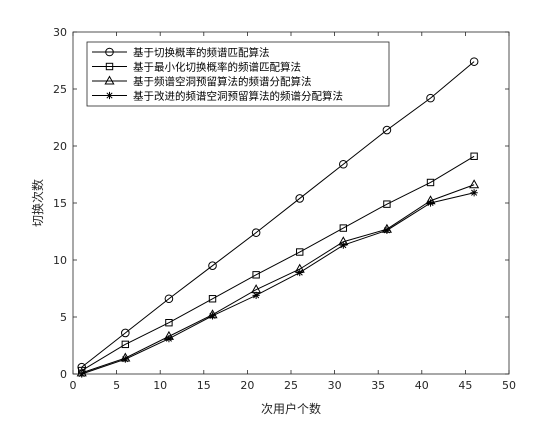  Describe the element at coordinates (465, 385) in the screenshot. I see `x-tick-label: 45` at that location.